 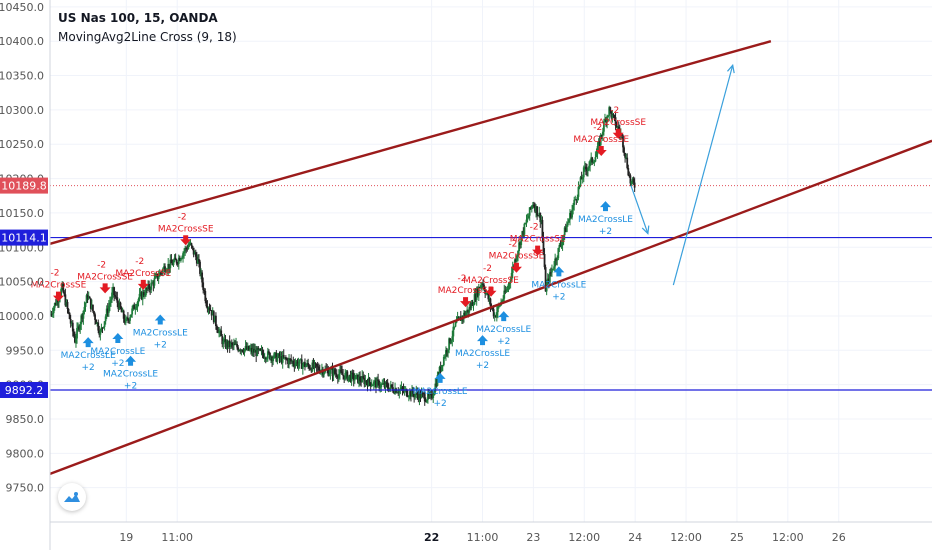 I want to click on indicator-label: MovingAvg2Line Cross (9, 18), so click(x=147, y=37).